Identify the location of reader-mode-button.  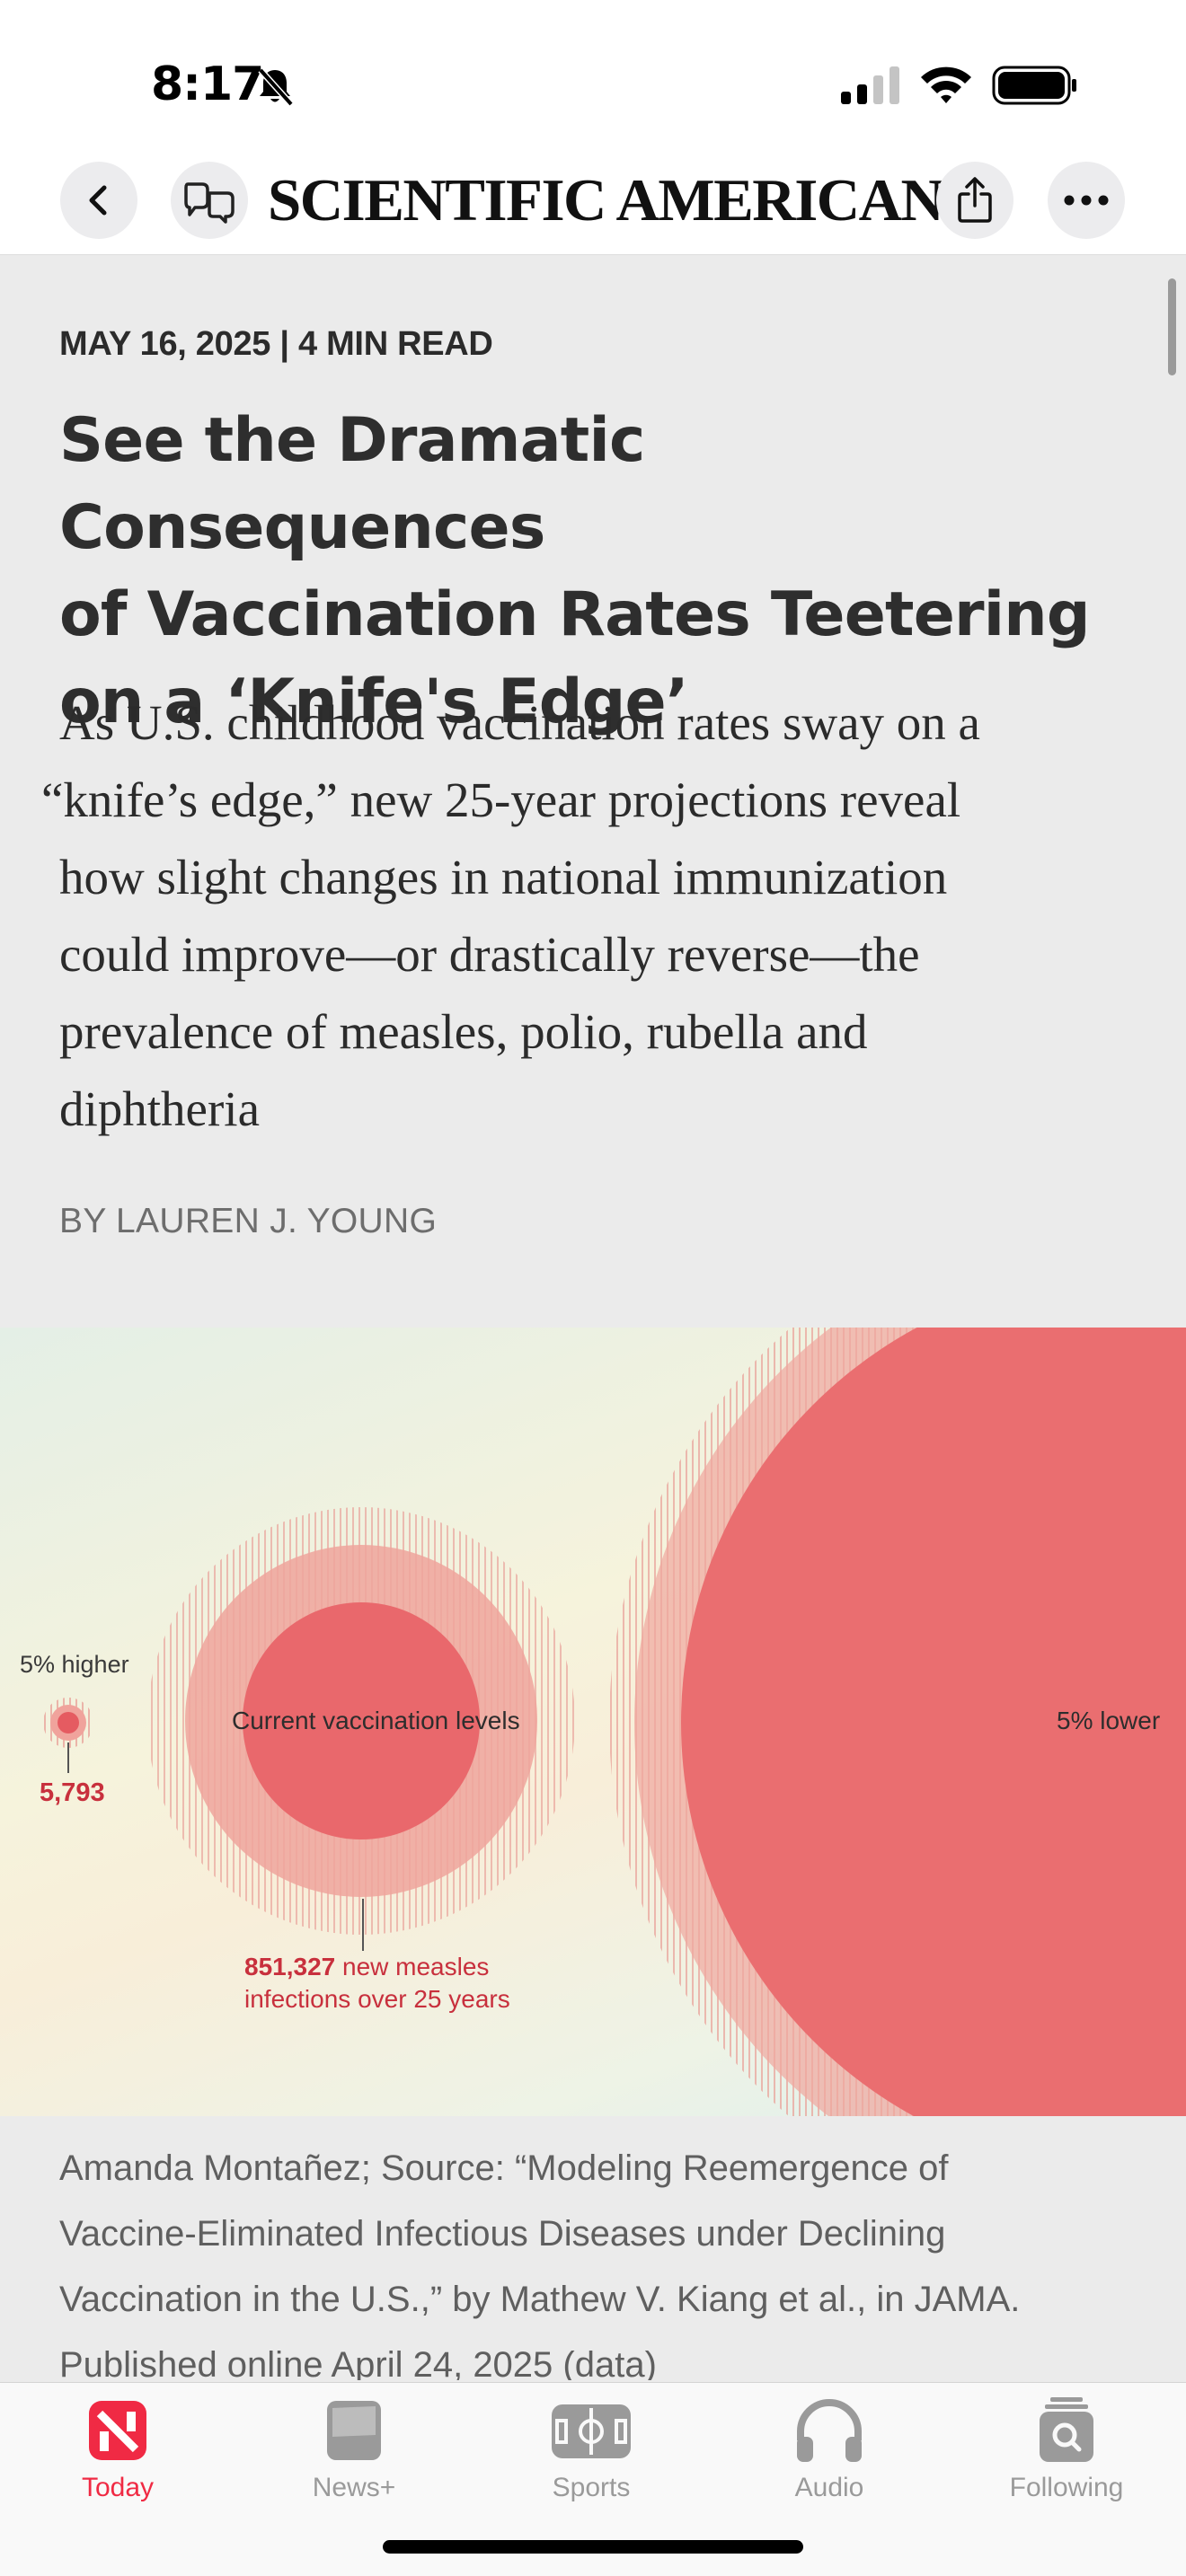
(209, 200).